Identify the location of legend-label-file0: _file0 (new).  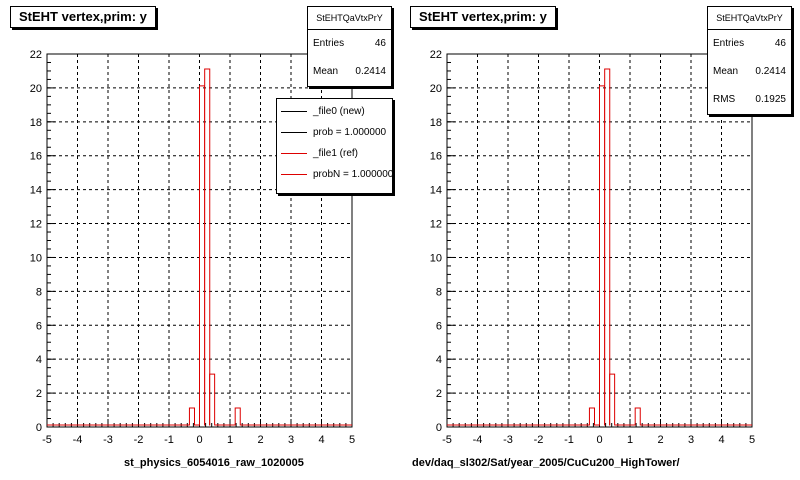
(339, 111).